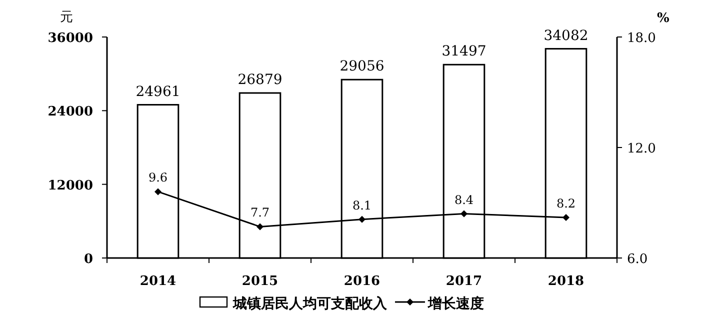 The width and height of the screenshot is (722, 325). I want to click on xtick: 2015, so click(260, 281).